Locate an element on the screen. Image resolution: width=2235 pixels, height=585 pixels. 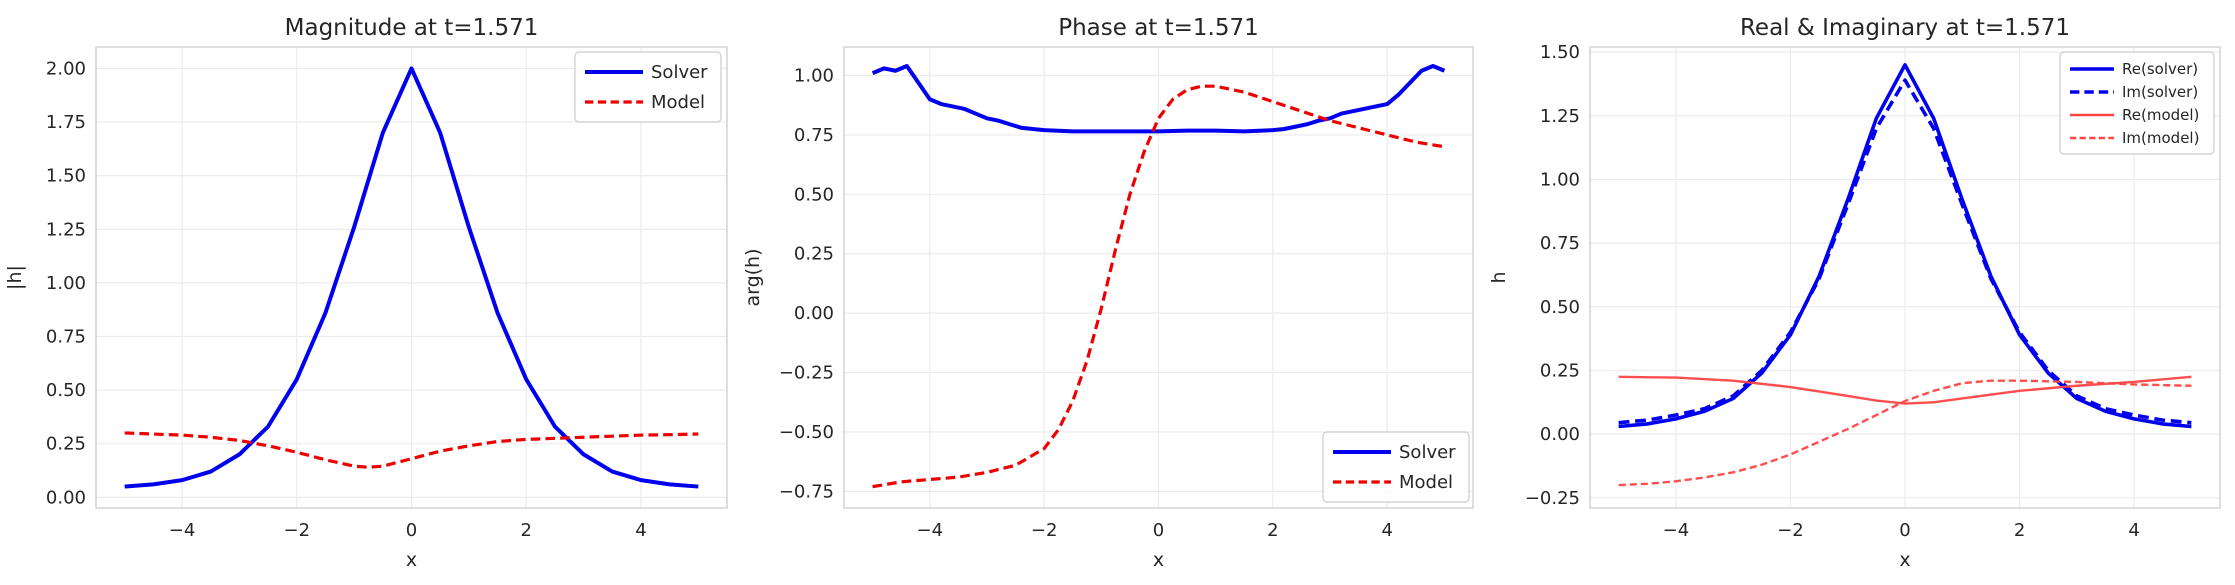
series-line-solver is located at coordinates (1158, 99).